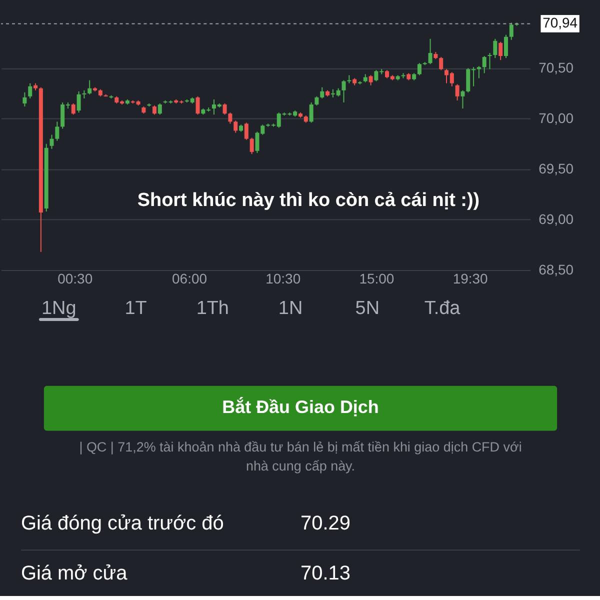 The image size is (600, 600). I want to click on y-tick-label: 68,50, so click(556, 270).